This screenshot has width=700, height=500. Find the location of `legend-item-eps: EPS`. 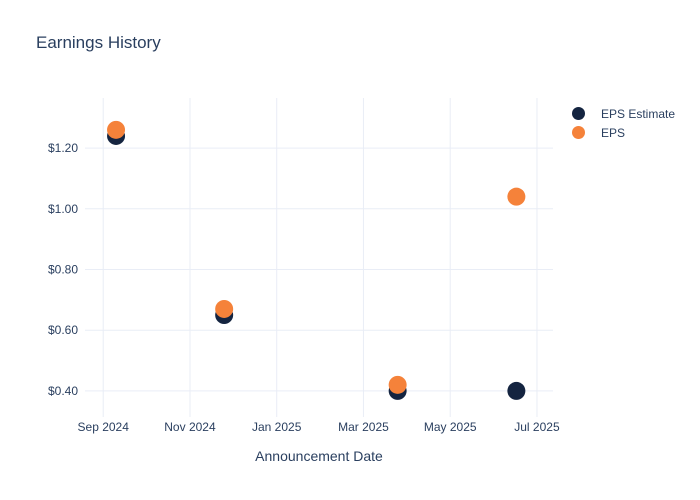

legend-item-eps: EPS is located at coordinates (623, 132).